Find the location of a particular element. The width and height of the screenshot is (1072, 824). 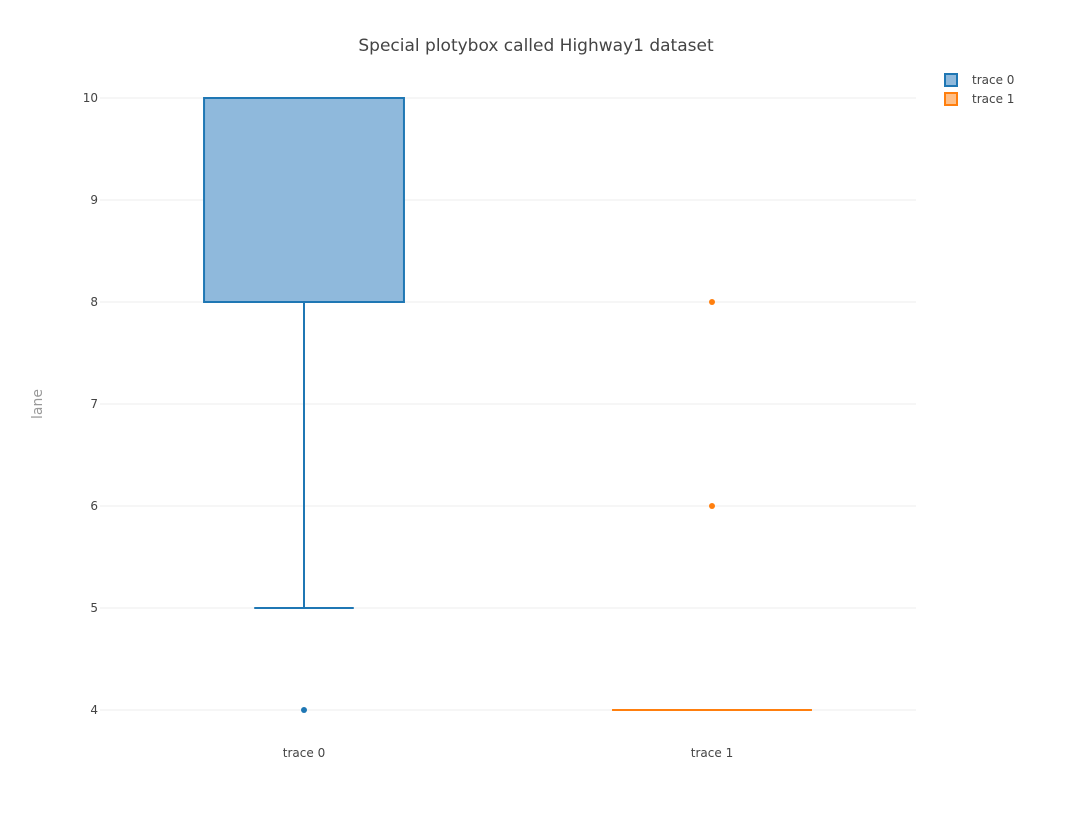

y-tick-label: 7 is located at coordinates (94, 404).